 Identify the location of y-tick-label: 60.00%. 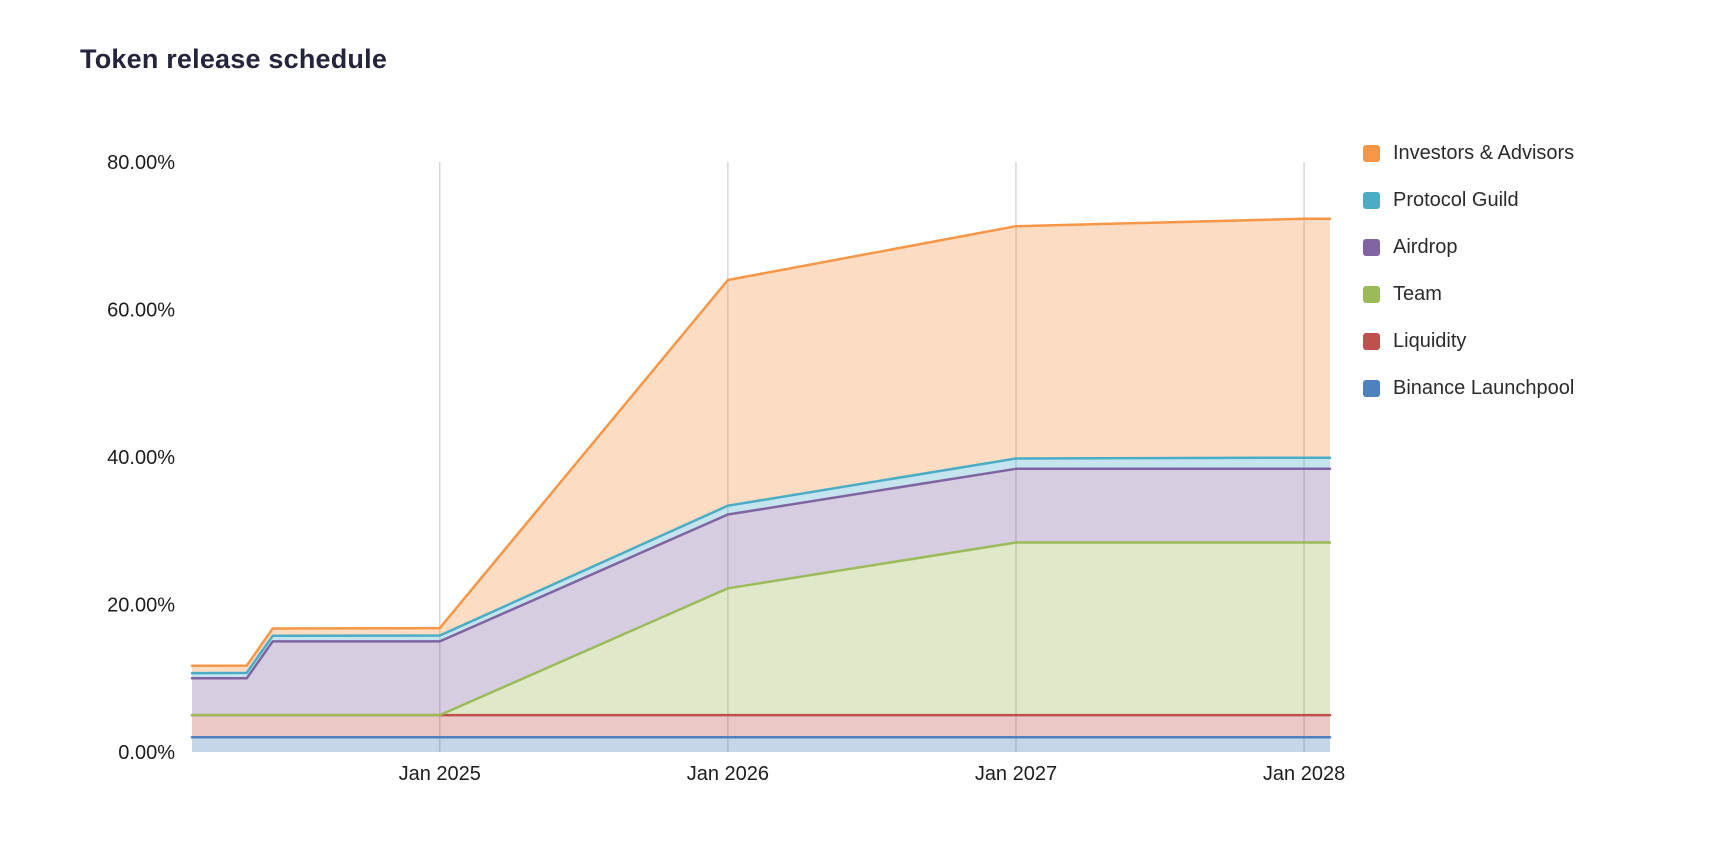
(141, 311).